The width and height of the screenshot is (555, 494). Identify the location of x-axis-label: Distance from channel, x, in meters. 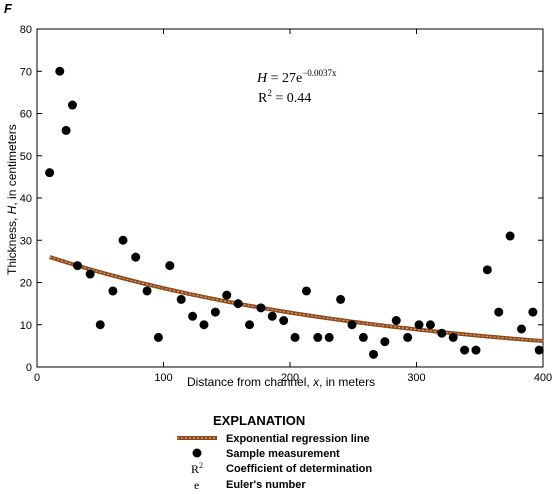
(281, 382).